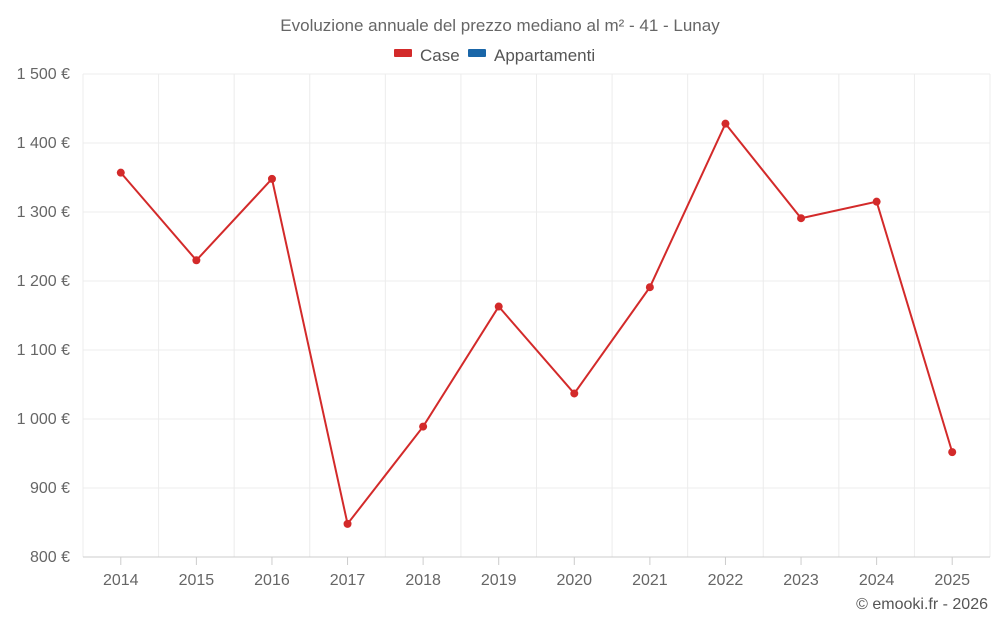 The width and height of the screenshot is (1000, 625). Describe the element at coordinates (197, 580) in the screenshot. I see `x-tick-label: 2015` at that location.